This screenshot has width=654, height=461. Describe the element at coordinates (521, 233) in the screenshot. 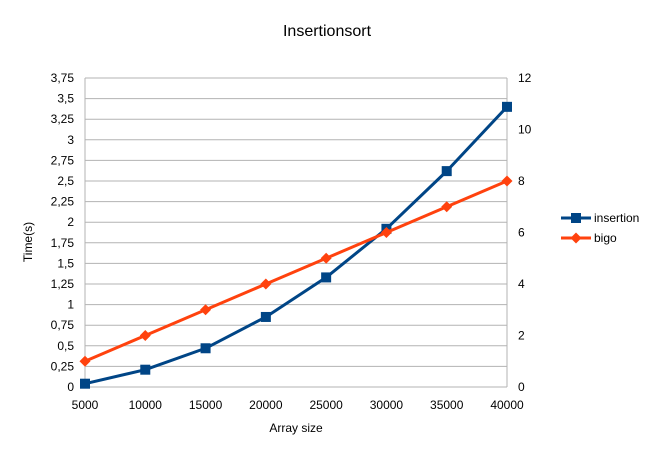

I see `y2-tick-label: 6` at that location.